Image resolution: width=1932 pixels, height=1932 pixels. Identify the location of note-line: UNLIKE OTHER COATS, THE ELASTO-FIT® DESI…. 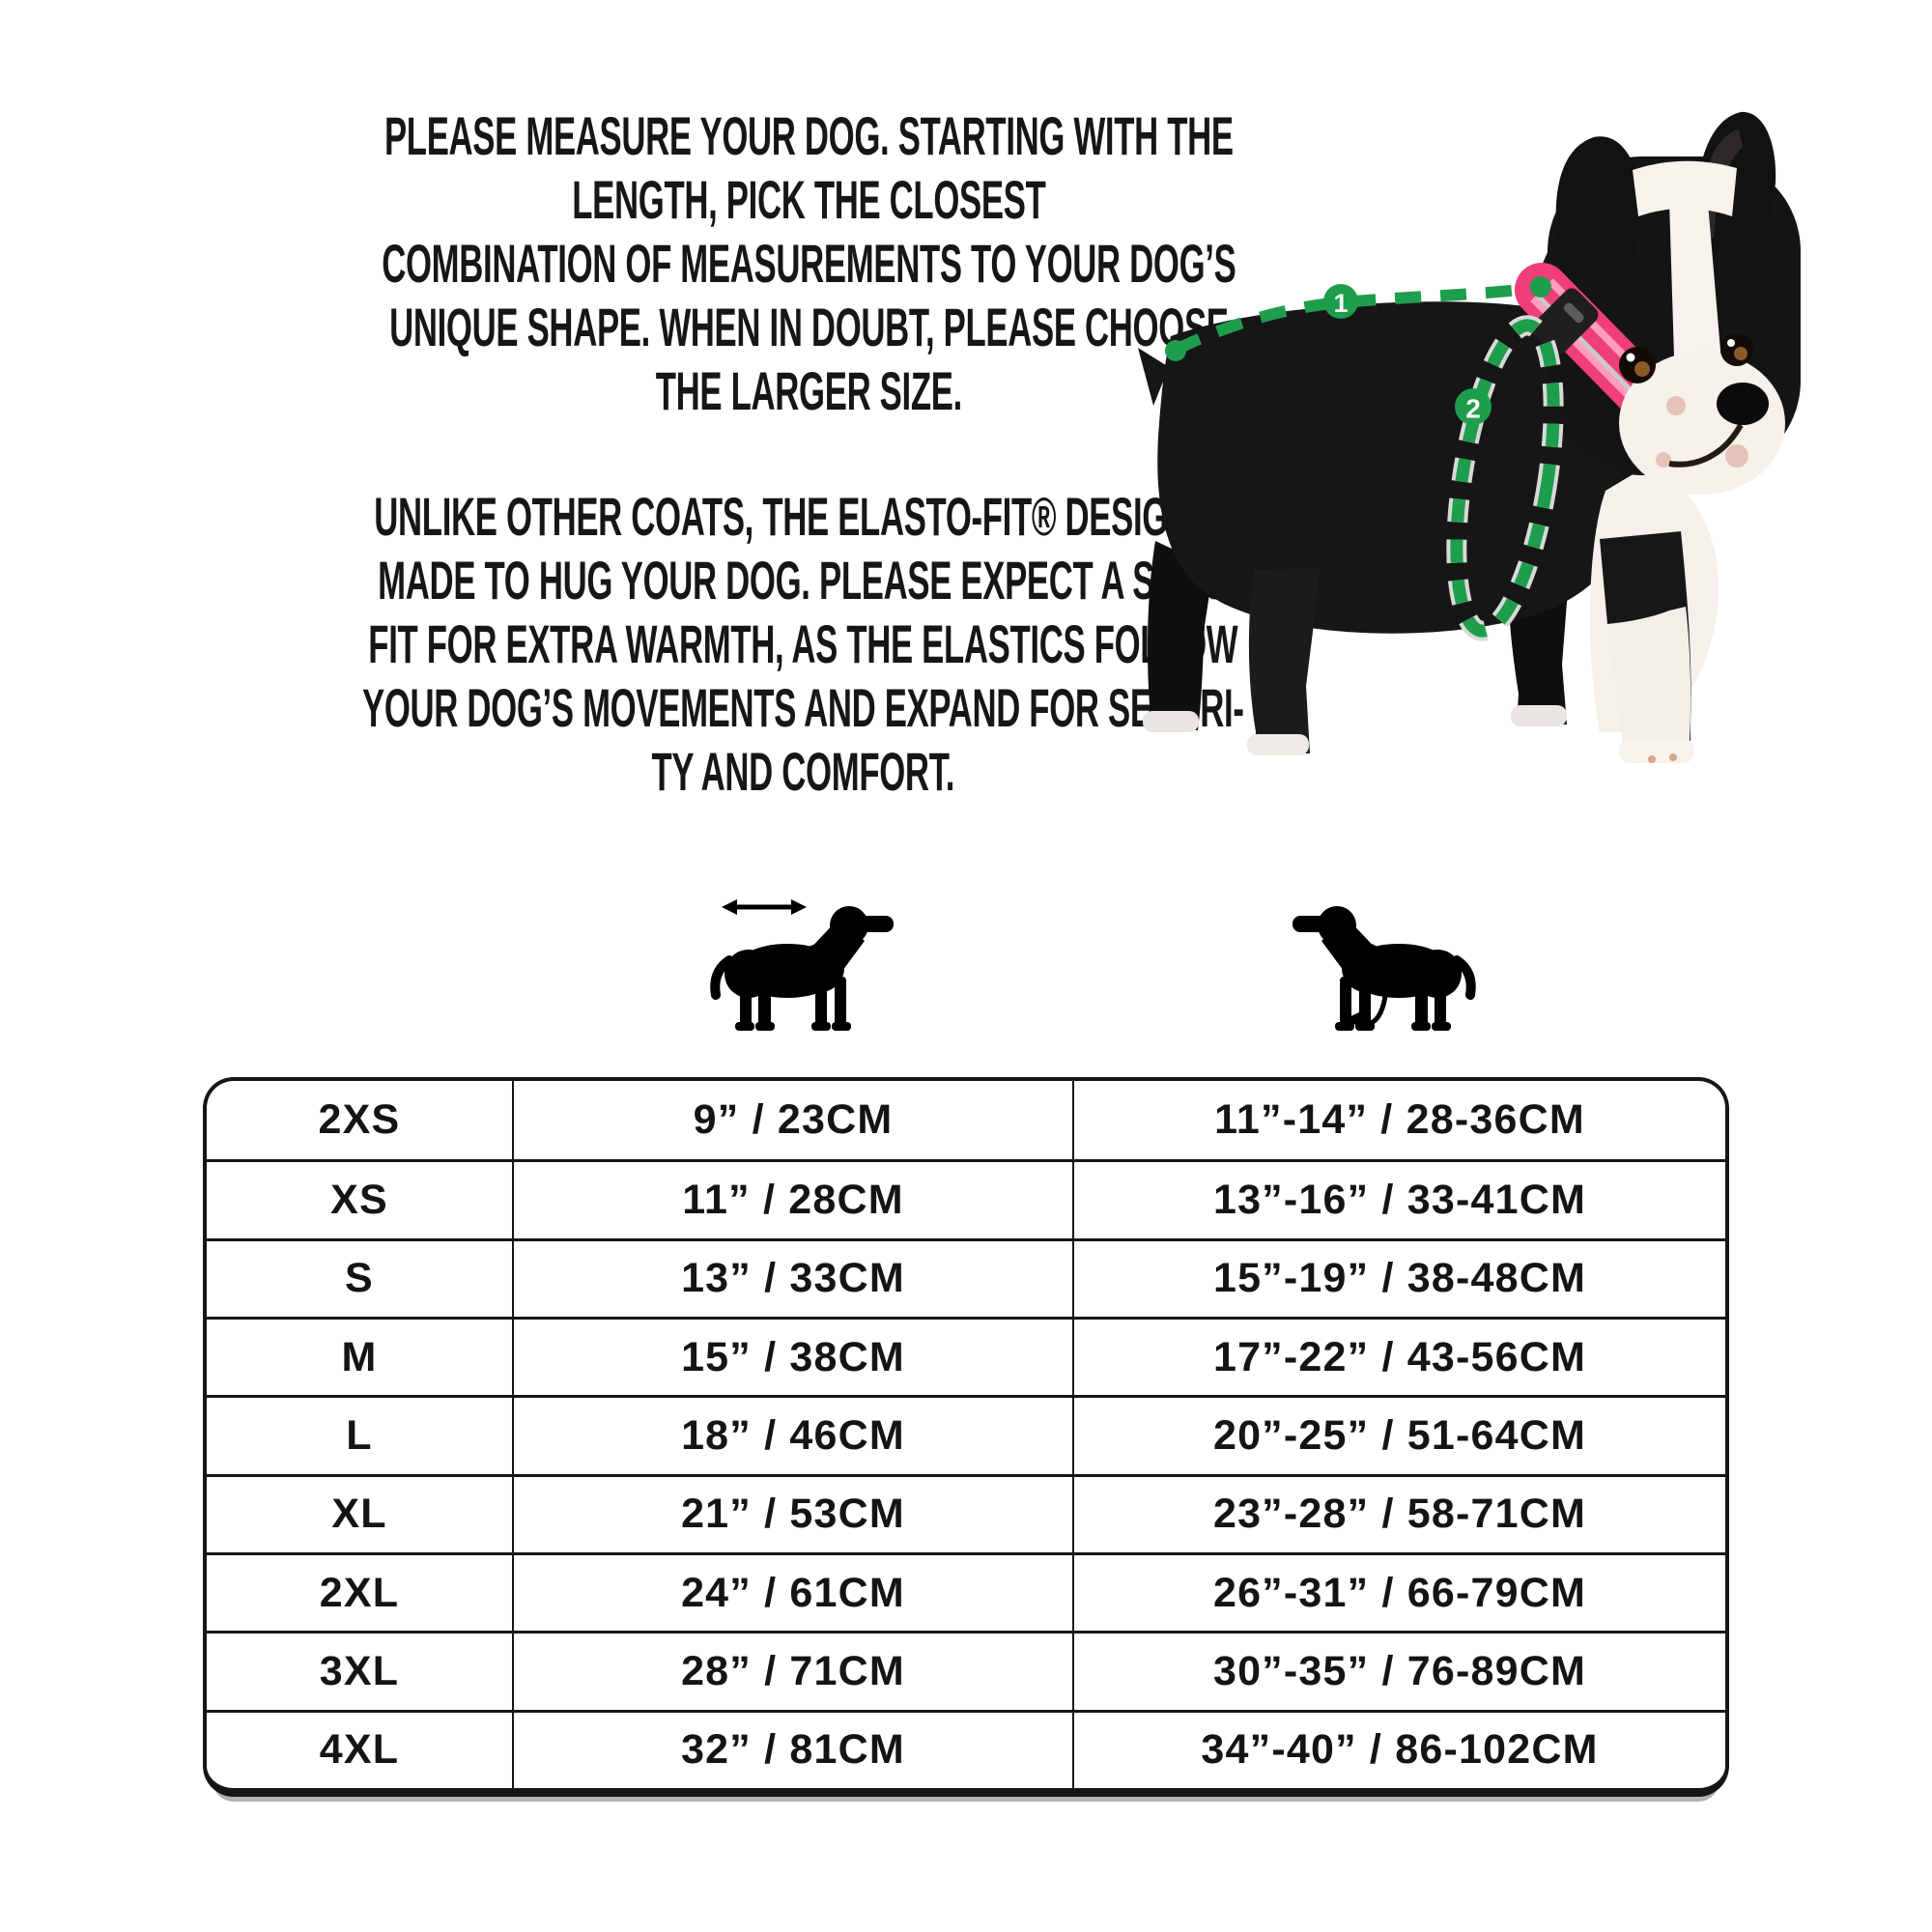
(803, 516).